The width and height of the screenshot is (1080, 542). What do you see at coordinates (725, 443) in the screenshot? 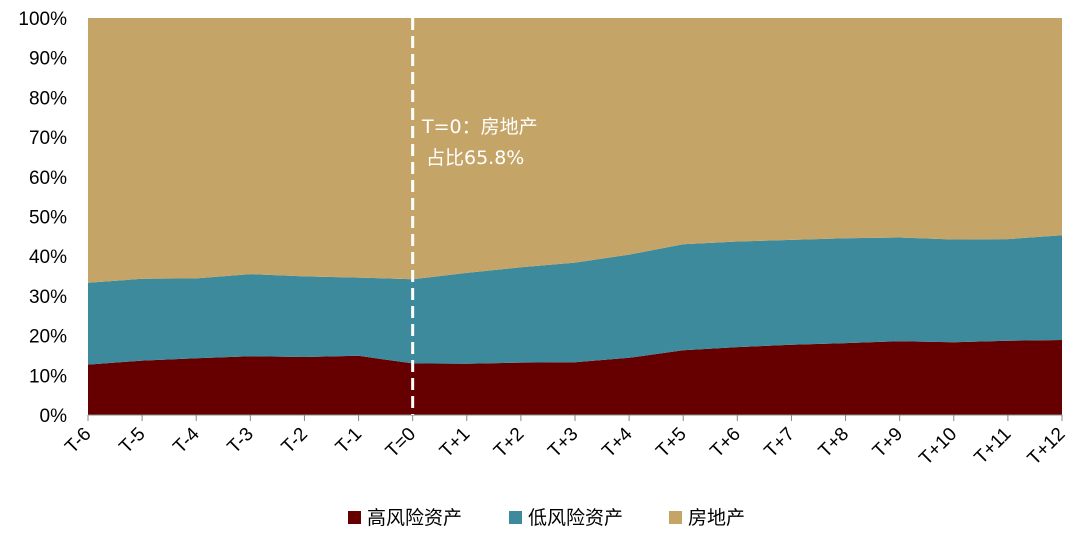
I see `x-tick-label: T+6` at bounding box center [725, 443].